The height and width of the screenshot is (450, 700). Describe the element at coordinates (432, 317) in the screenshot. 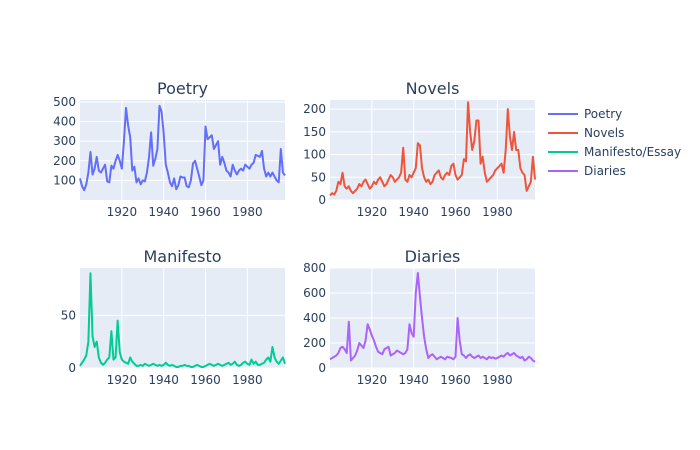

I see `series-line-diaries` at that location.